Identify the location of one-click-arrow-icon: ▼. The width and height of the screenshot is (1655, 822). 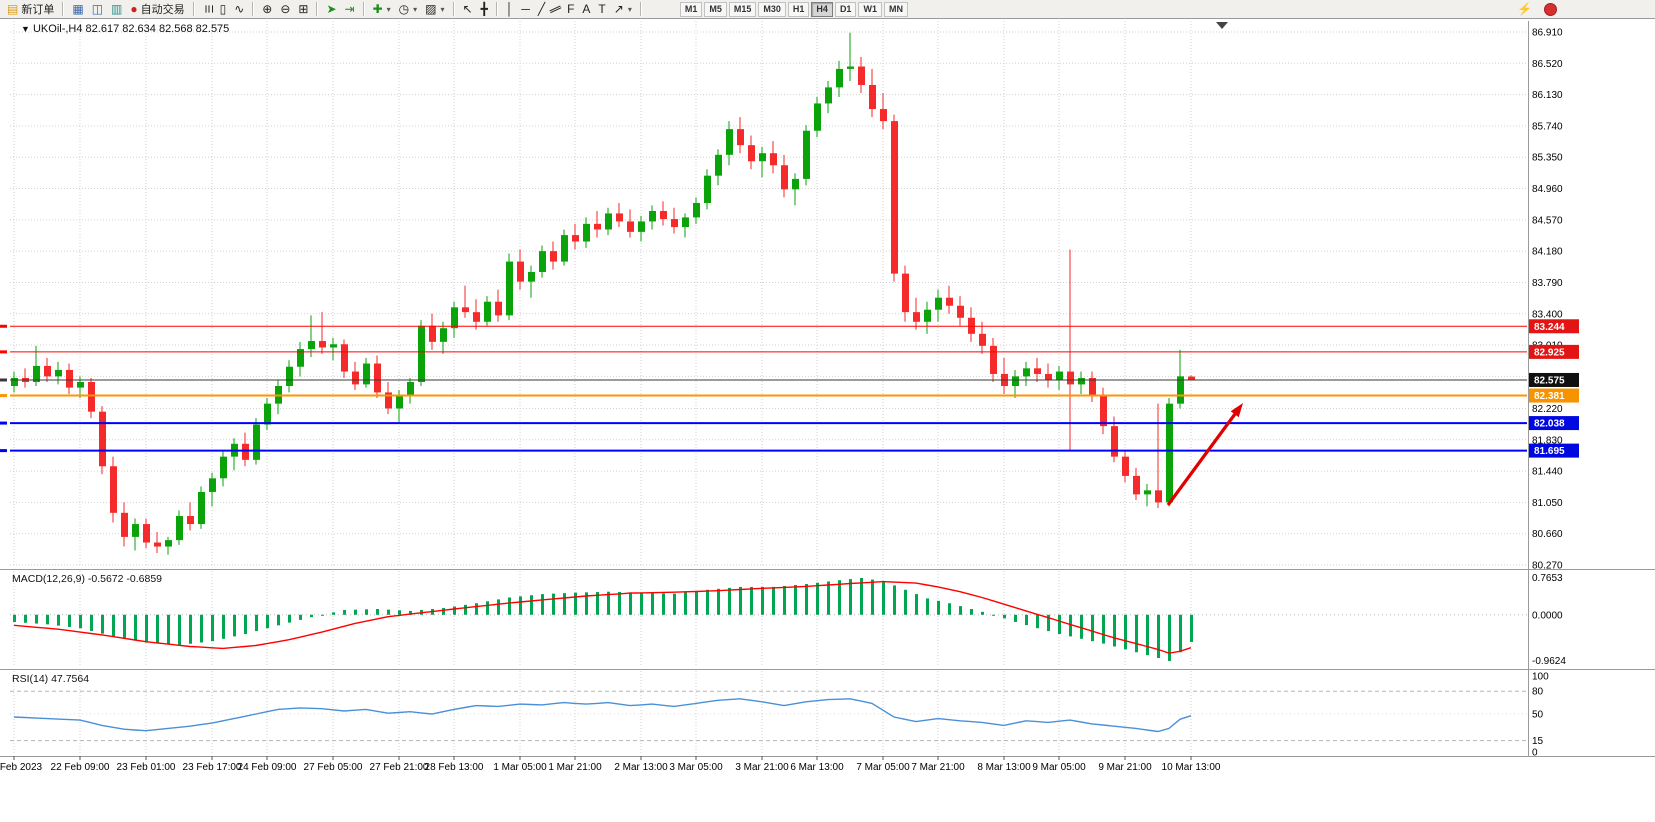
(25, 29).